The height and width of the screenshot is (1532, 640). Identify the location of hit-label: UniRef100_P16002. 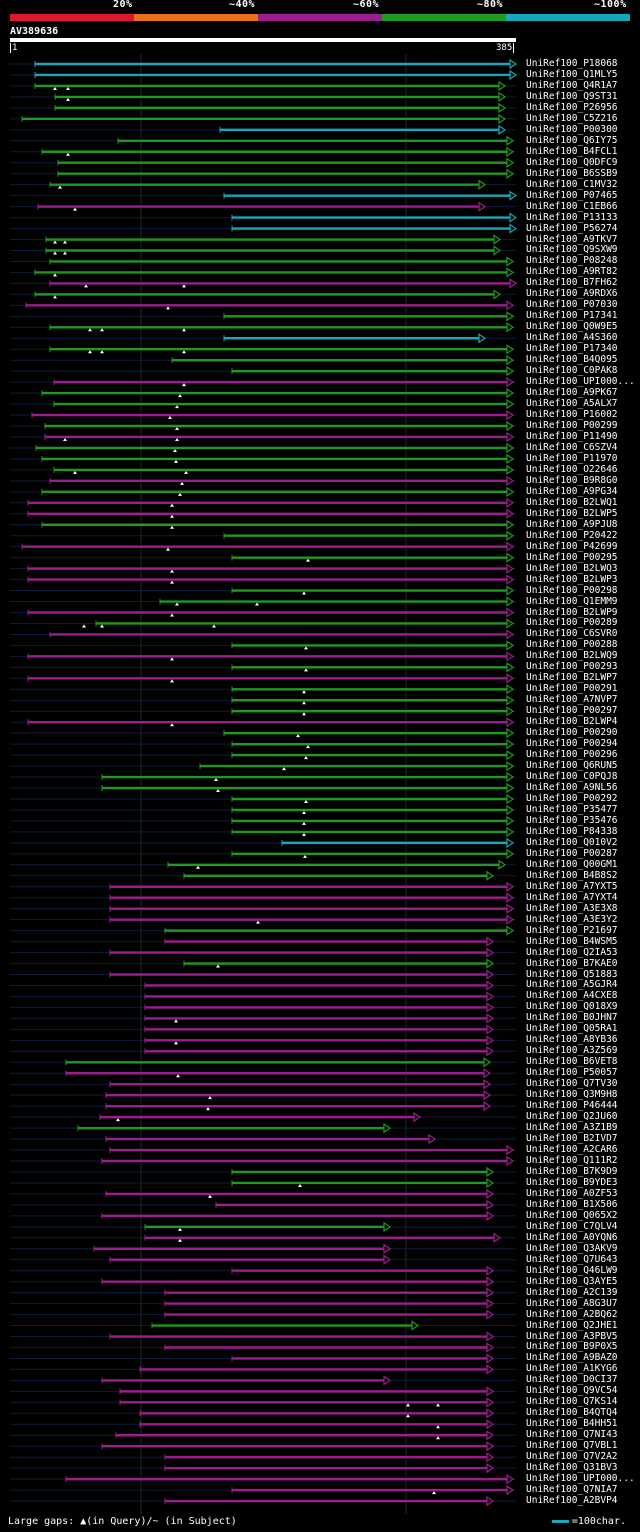
(572, 415).